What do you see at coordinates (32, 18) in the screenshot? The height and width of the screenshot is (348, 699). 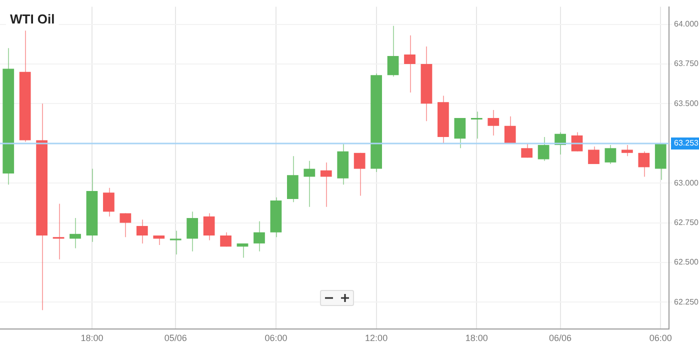 I see `chart-title: WTI Oil` at bounding box center [32, 18].